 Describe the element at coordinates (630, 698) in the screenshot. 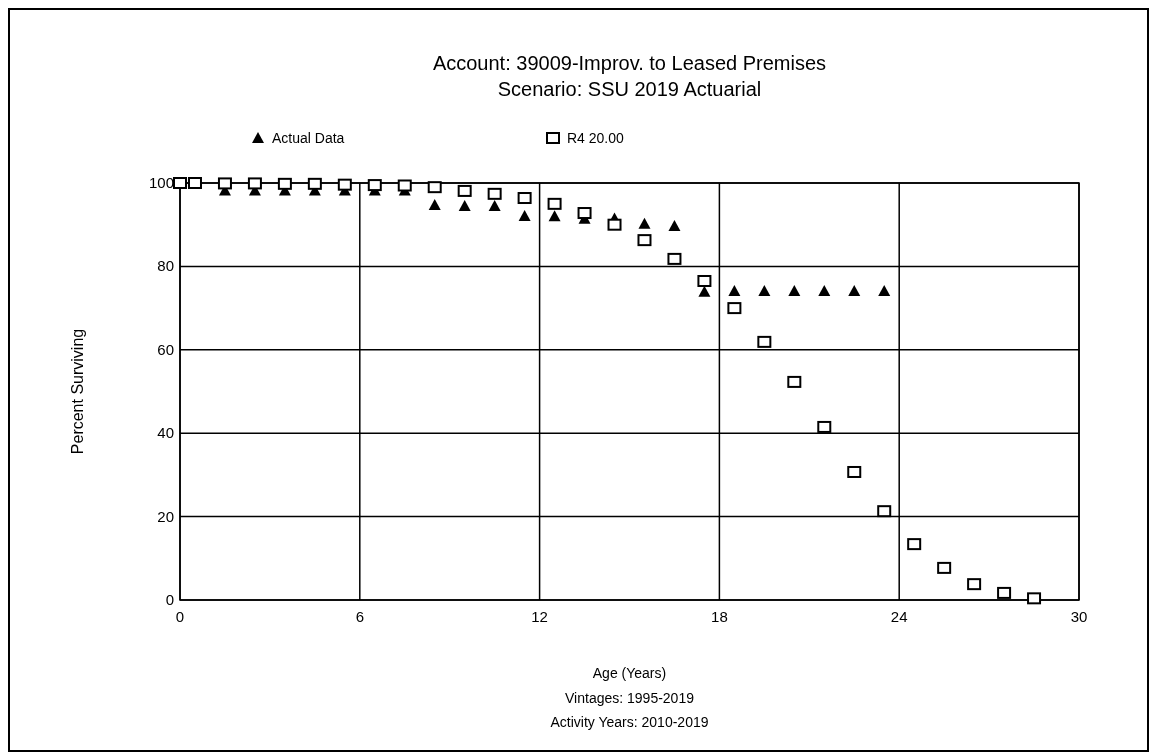

I see `text: Vintages: 1995-2019` at that location.